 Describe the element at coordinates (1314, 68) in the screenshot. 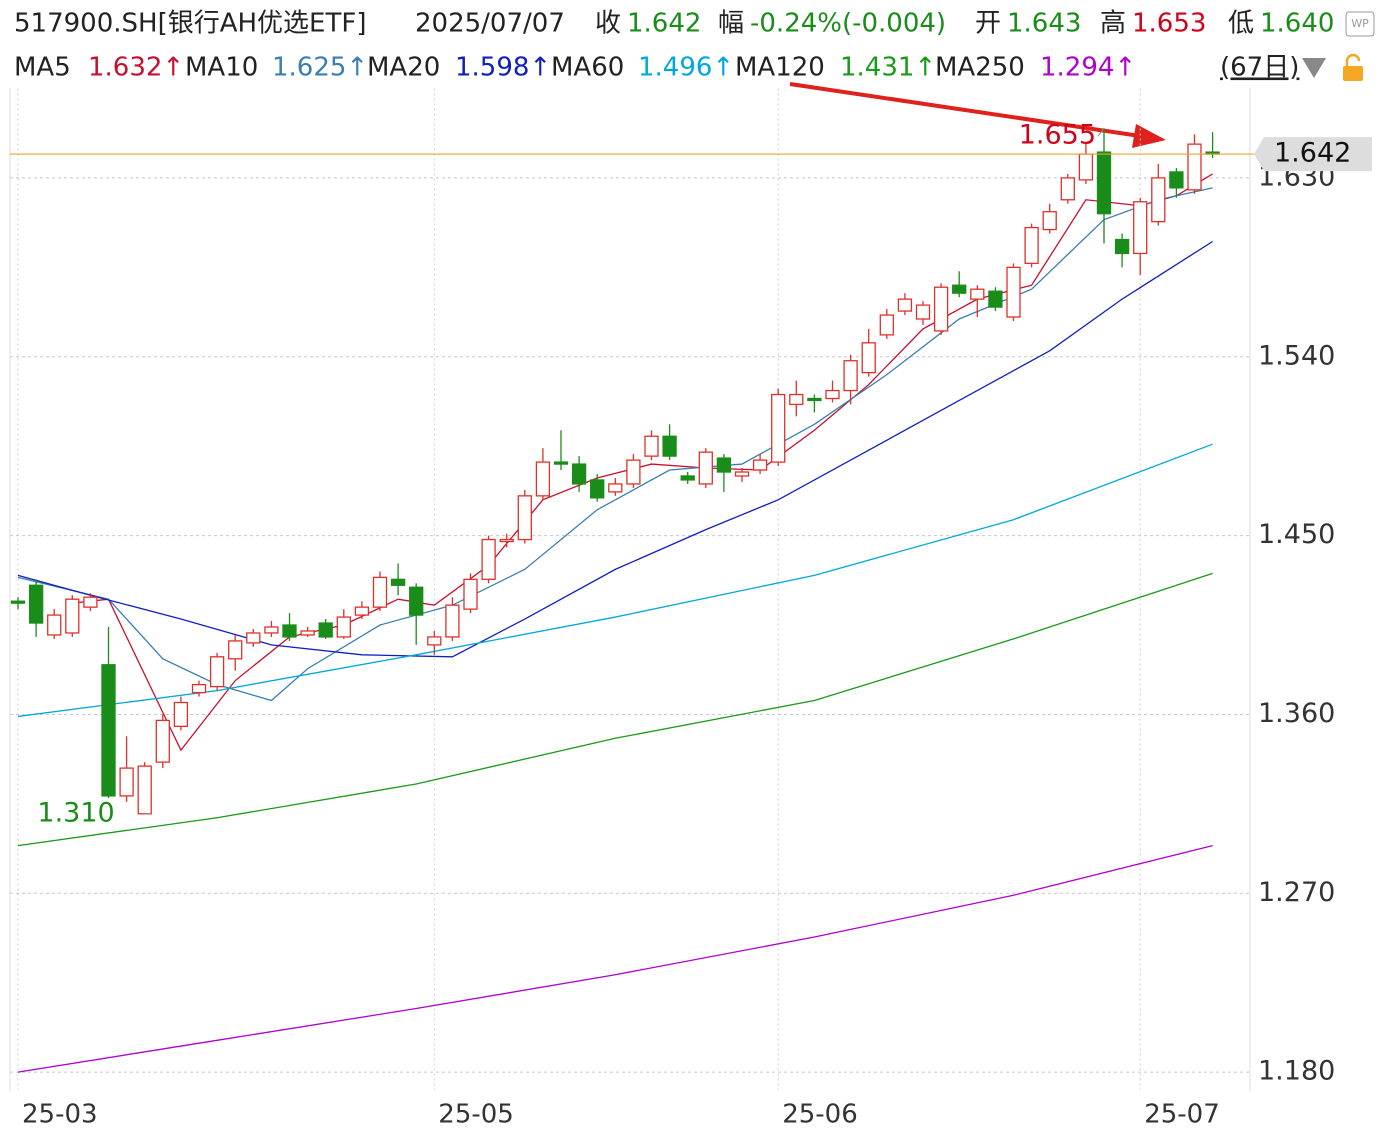

I see `dropdown-arrow` at that location.